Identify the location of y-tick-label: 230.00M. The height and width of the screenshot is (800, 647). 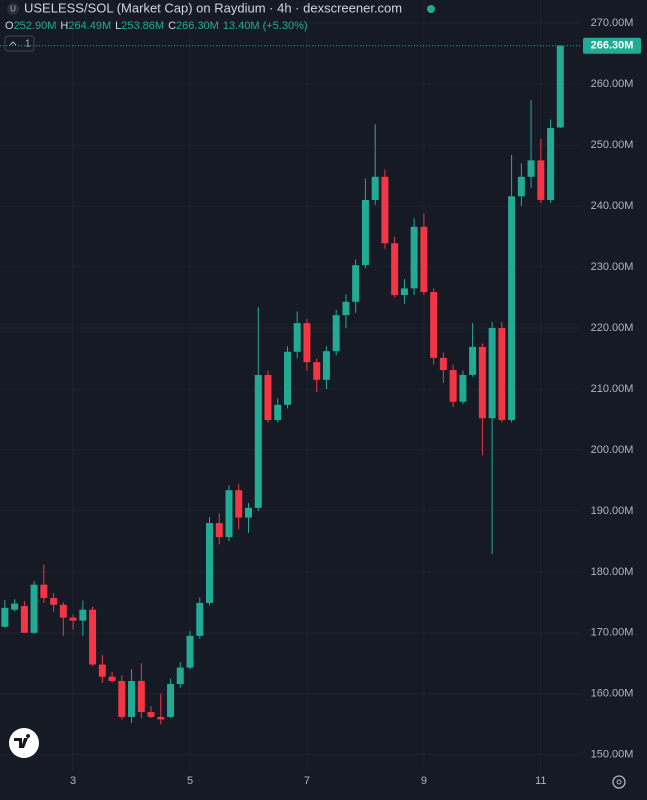
(612, 267).